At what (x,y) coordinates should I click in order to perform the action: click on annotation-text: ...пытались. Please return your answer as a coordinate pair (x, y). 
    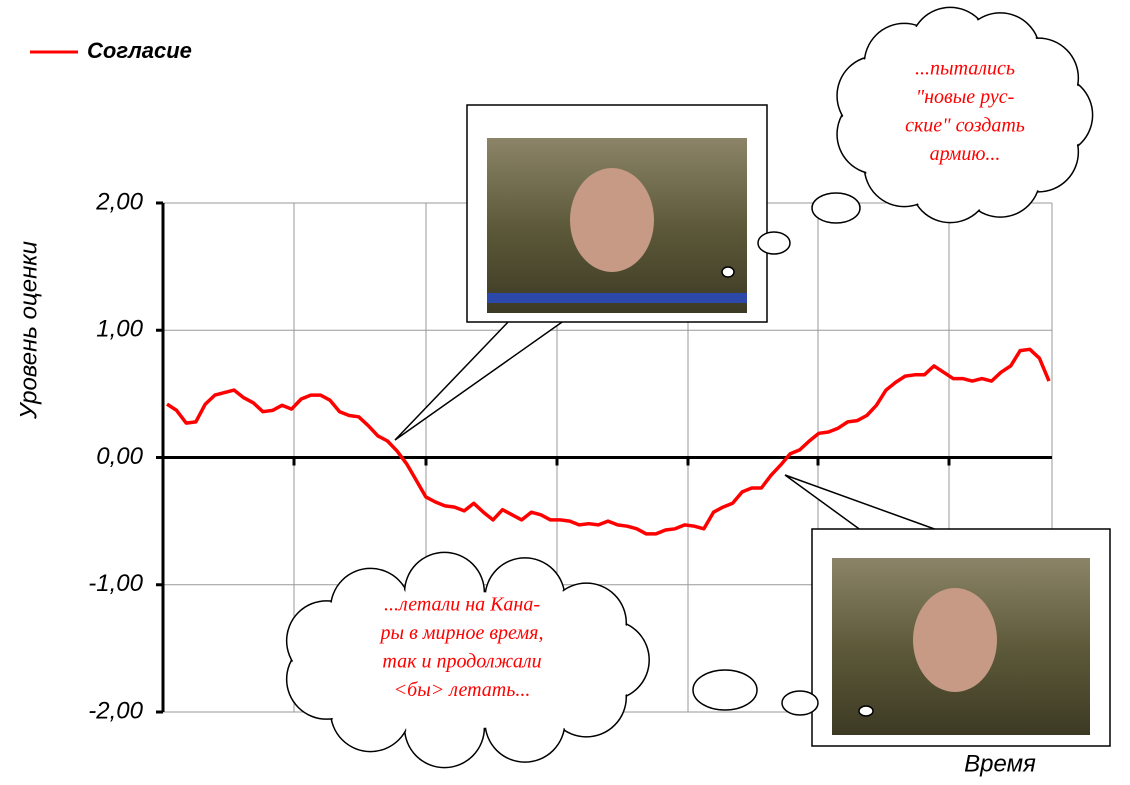
    Looking at the image, I should click on (965, 69).